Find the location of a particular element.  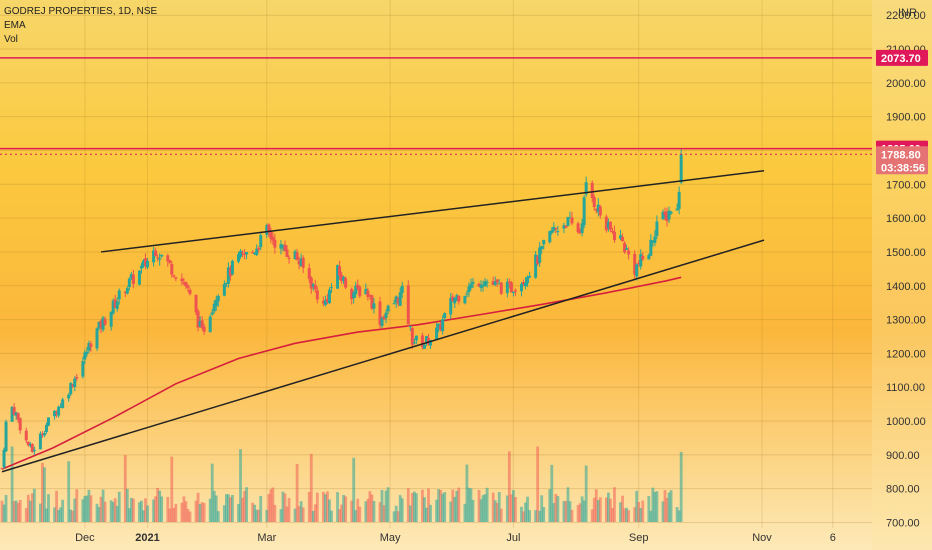

y-tick-label: 1400.00 is located at coordinates (906, 287).